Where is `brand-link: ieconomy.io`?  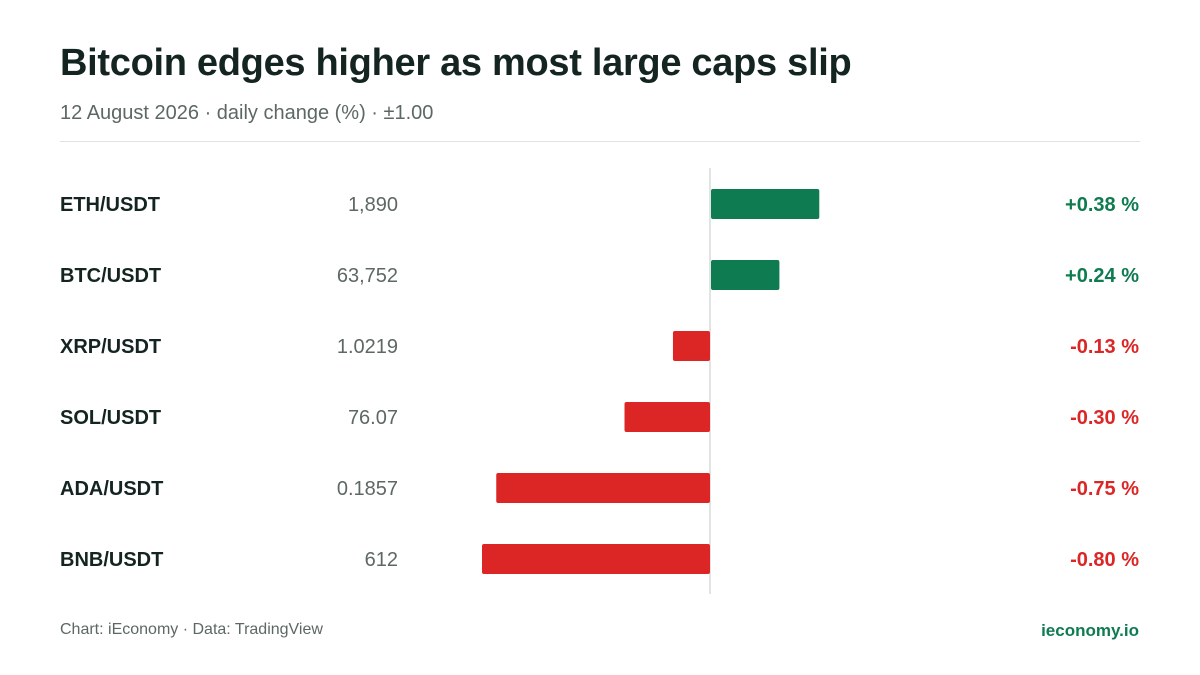
brand-link: ieconomy.io is located at coordinates (1090, 630).